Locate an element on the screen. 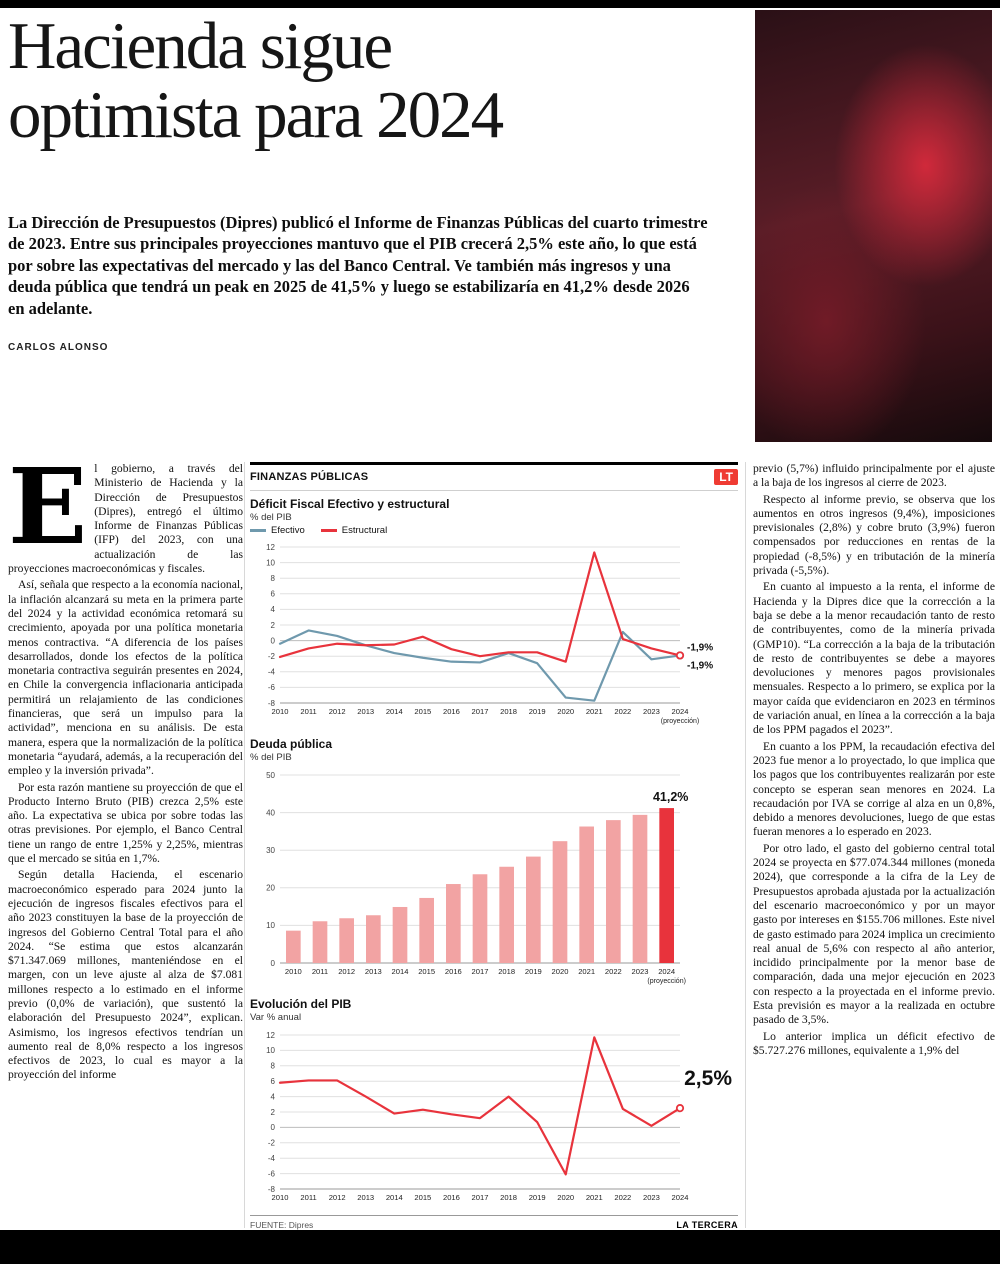 This screenshot has width=1000, height=1264. source-name: Dipres is located at coordinates (301, 1225).